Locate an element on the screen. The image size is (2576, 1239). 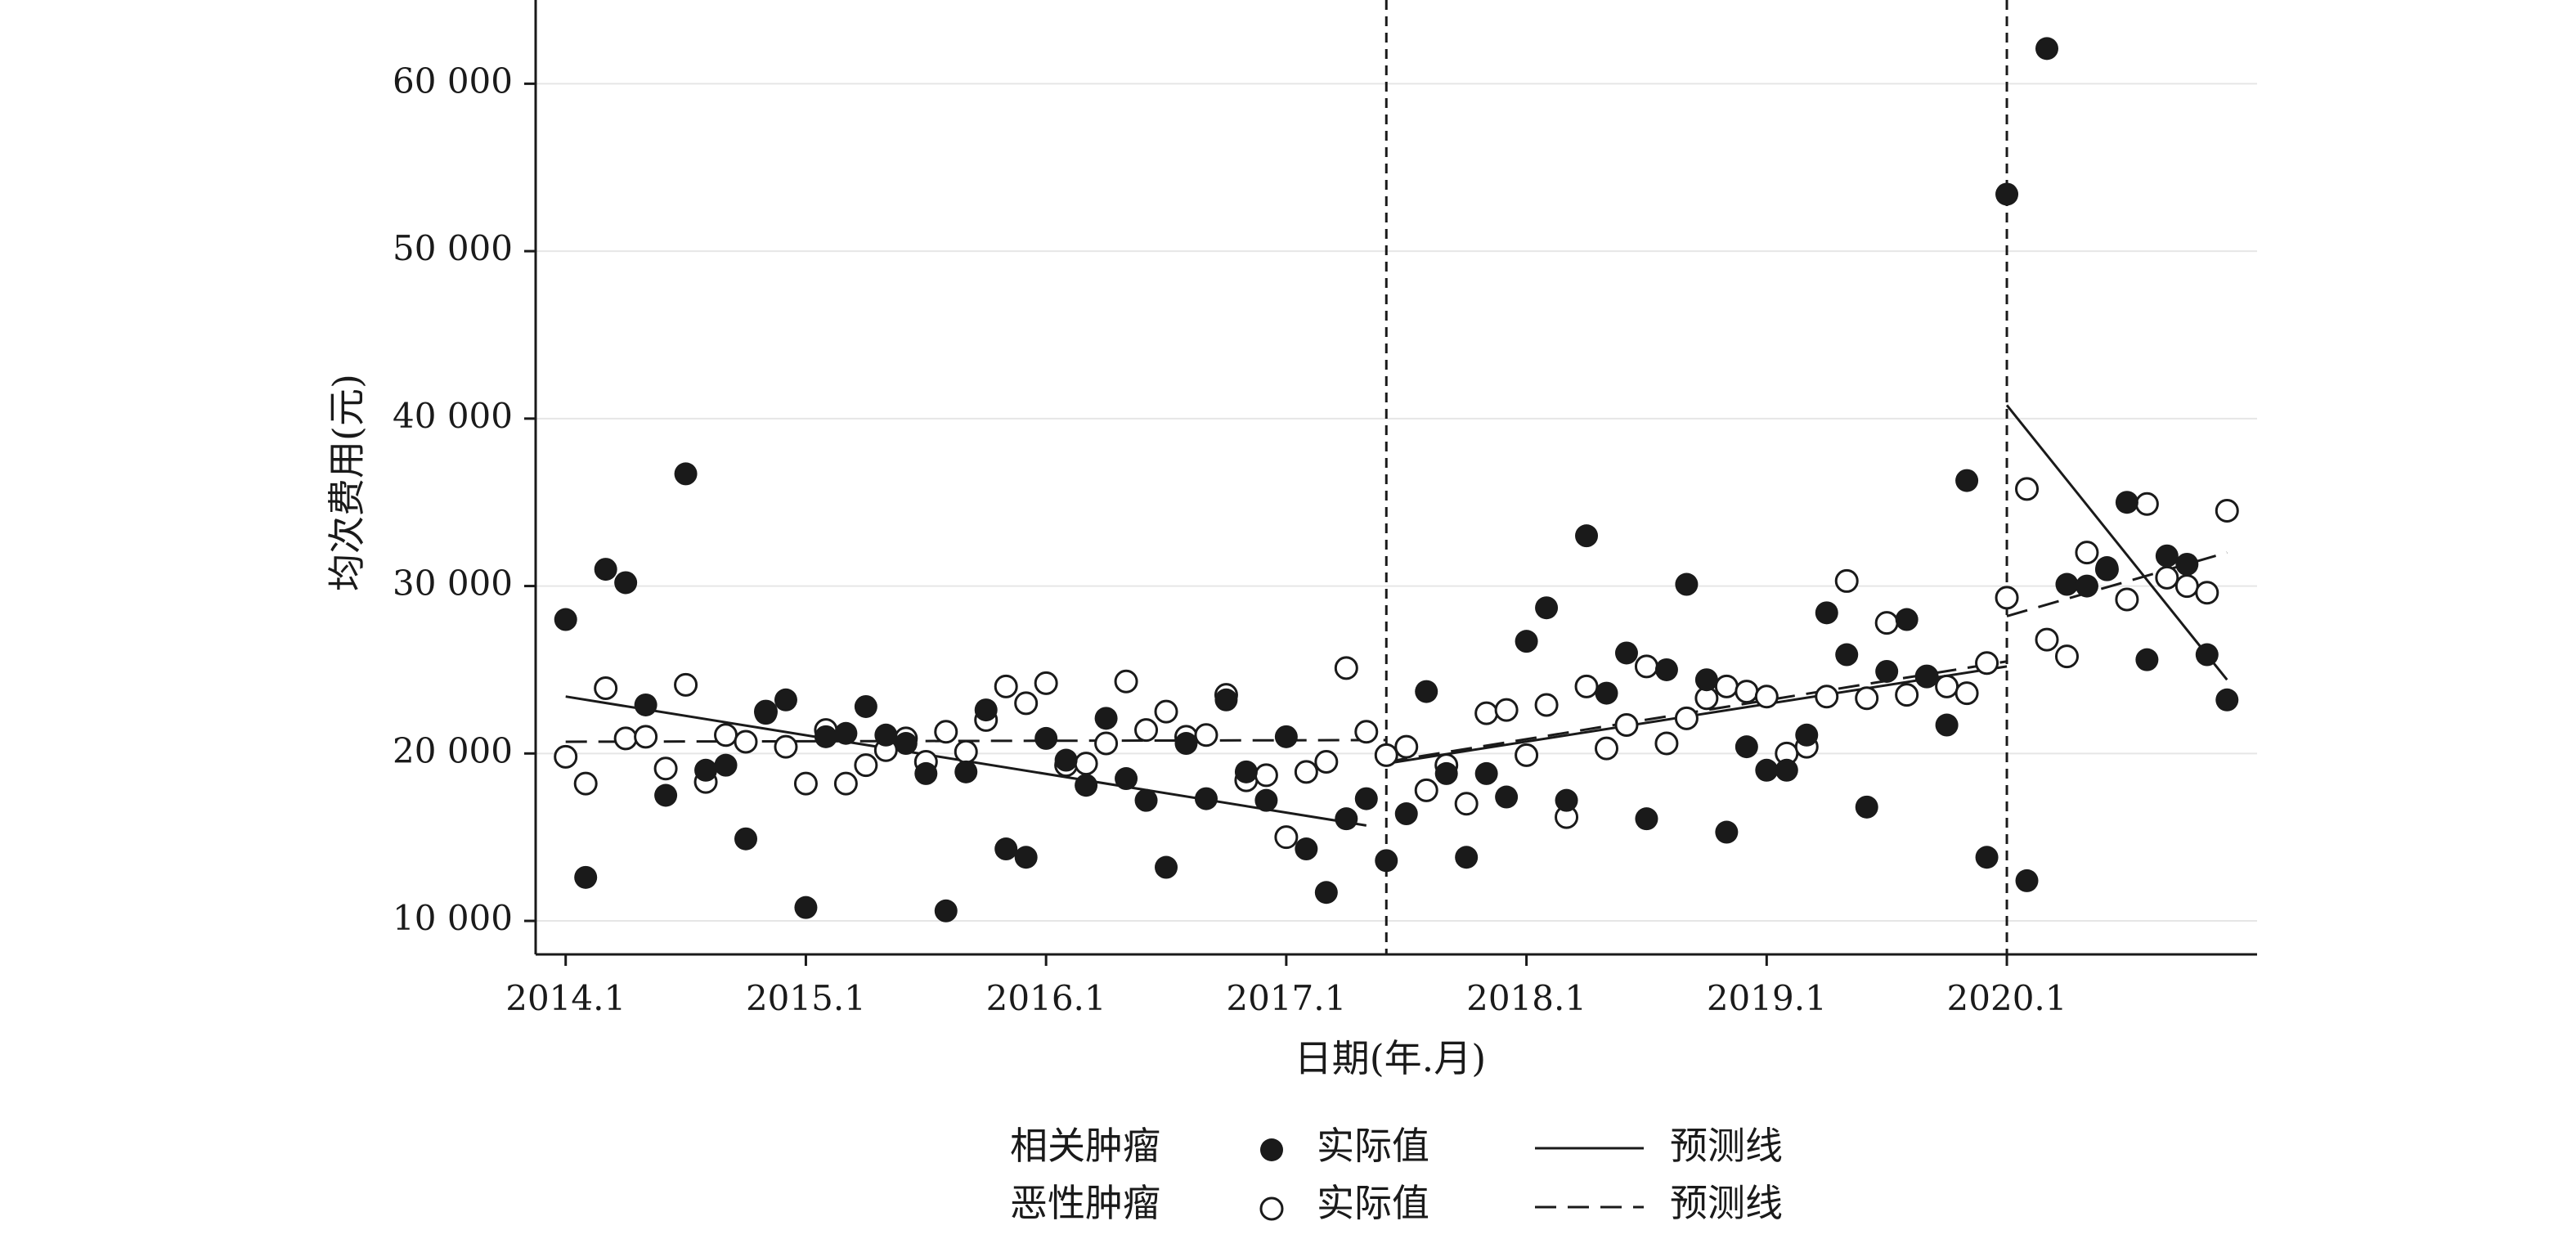
legend-series-1-marker is located at coordinates (1272, 1150).